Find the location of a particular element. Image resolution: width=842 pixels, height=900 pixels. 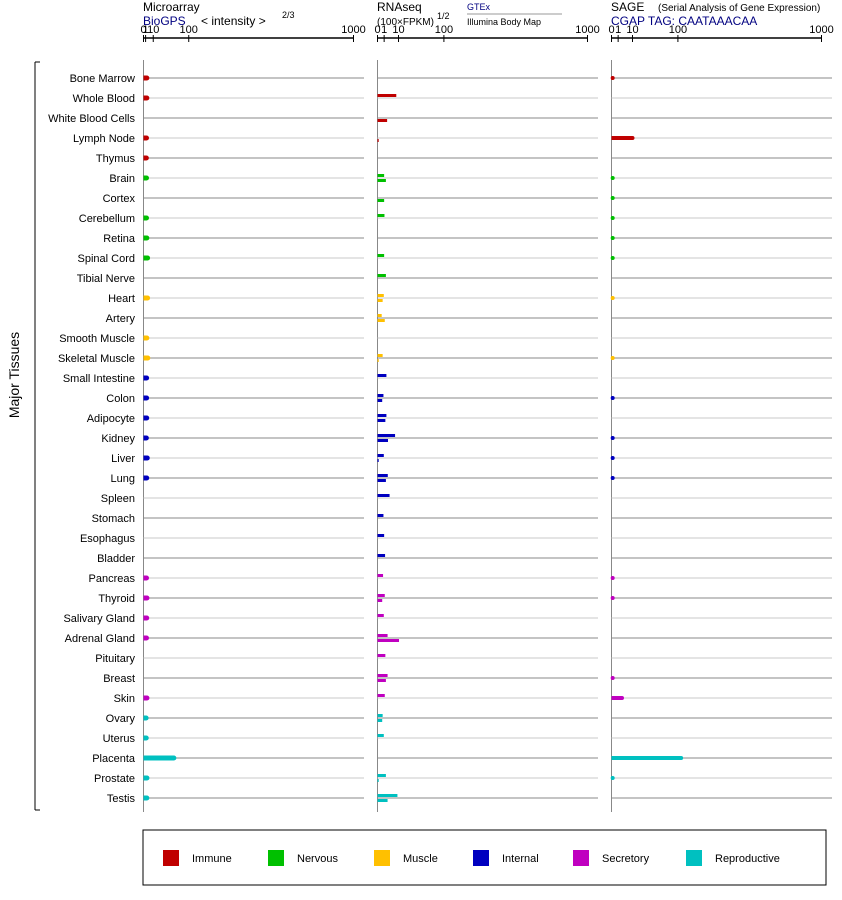

tissue-label: Adipocyte is located at coordinates (111, 419).